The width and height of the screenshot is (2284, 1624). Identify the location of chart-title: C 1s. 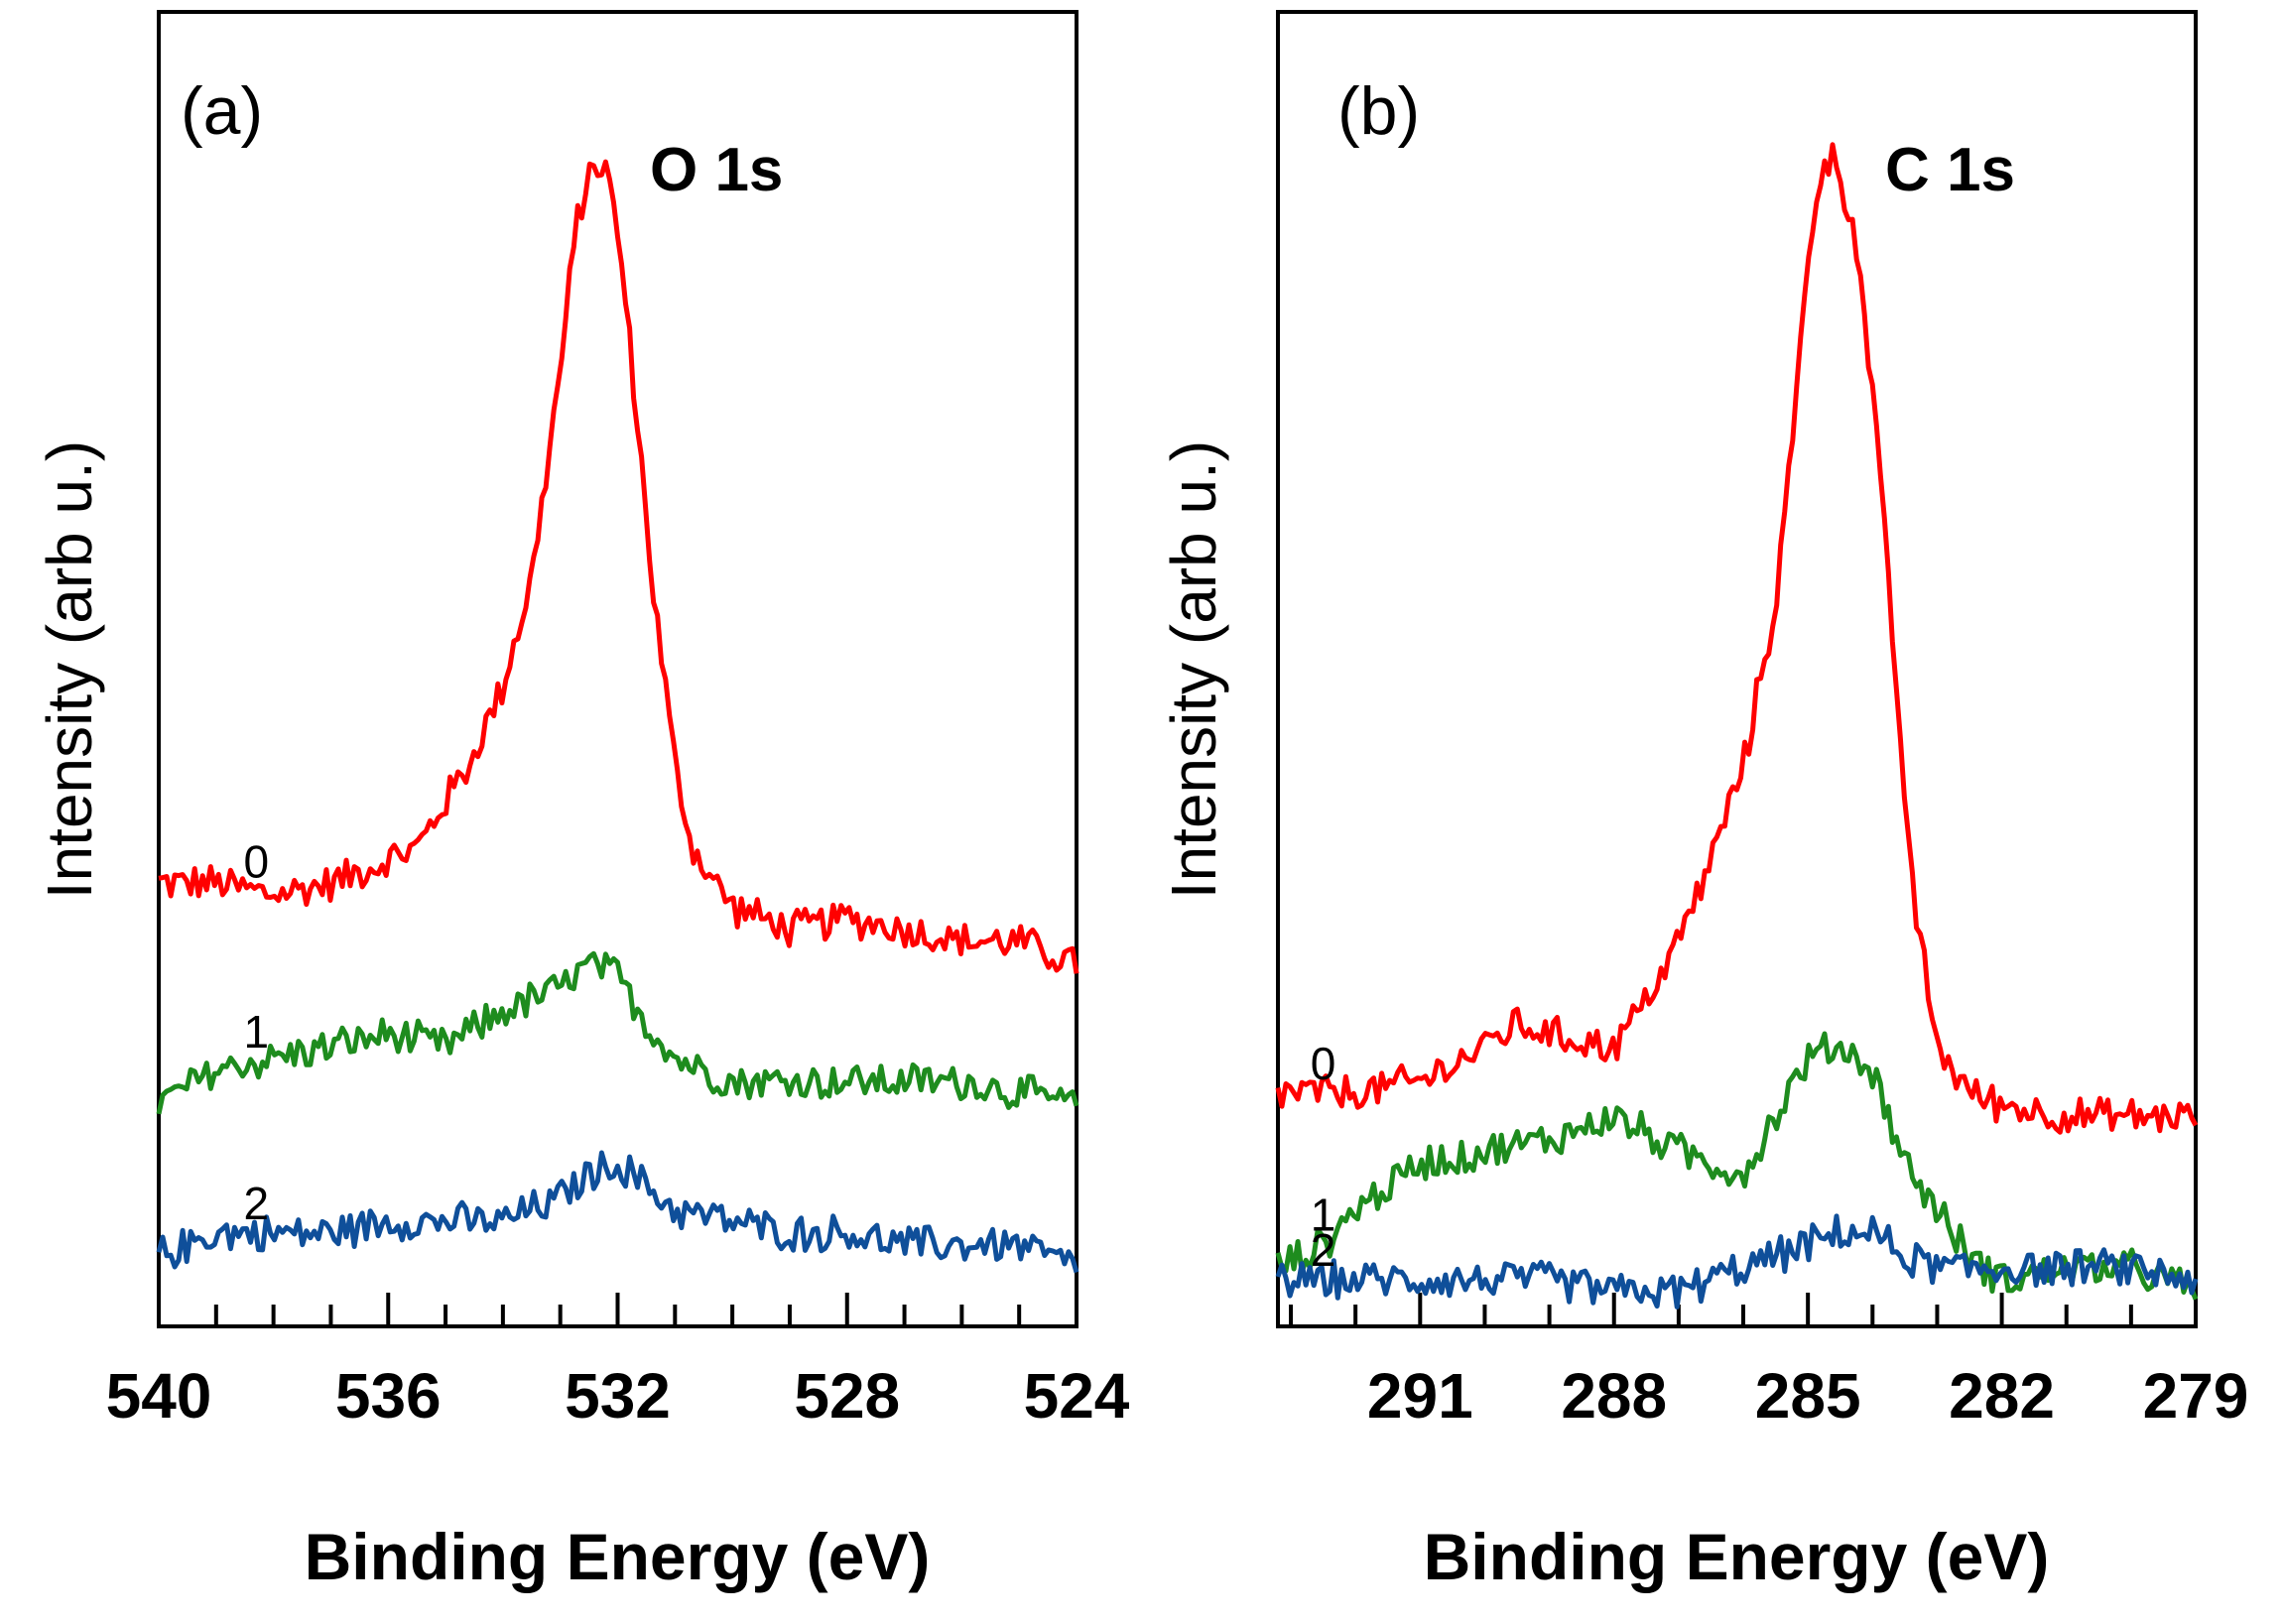
(1950, 170).